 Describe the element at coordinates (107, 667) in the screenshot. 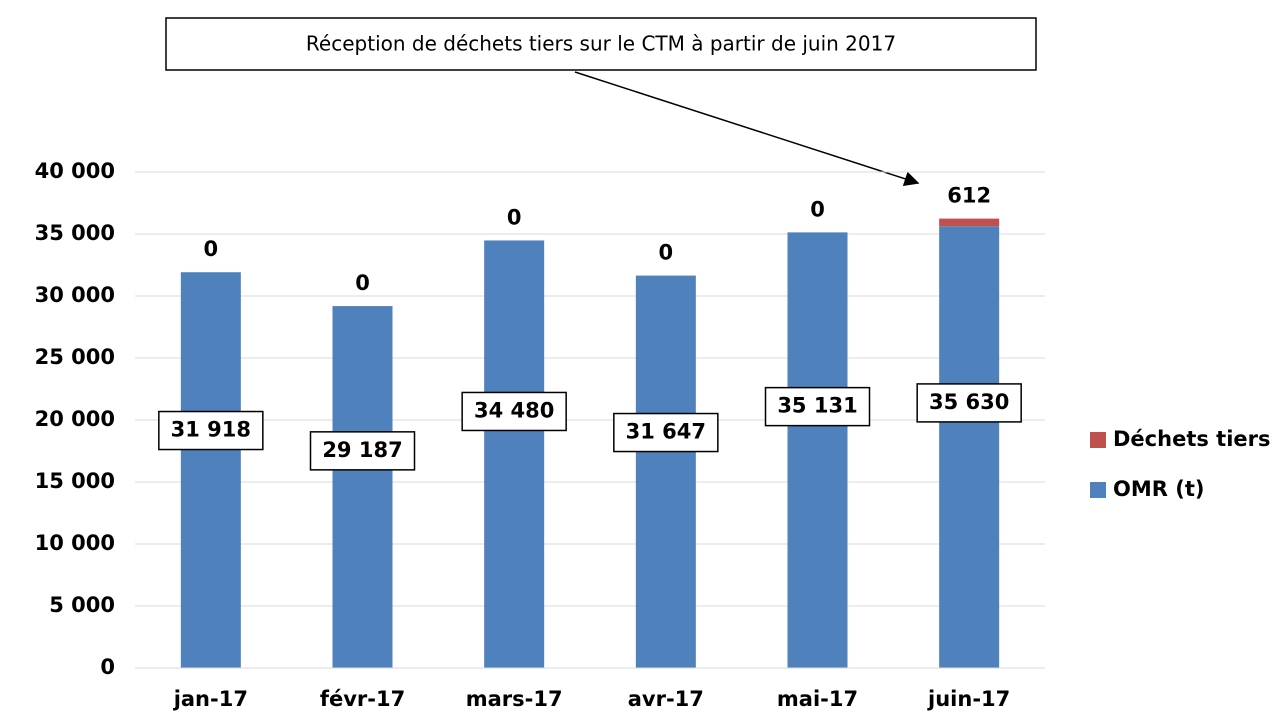

I see `y-tick-label: 0` at that location.